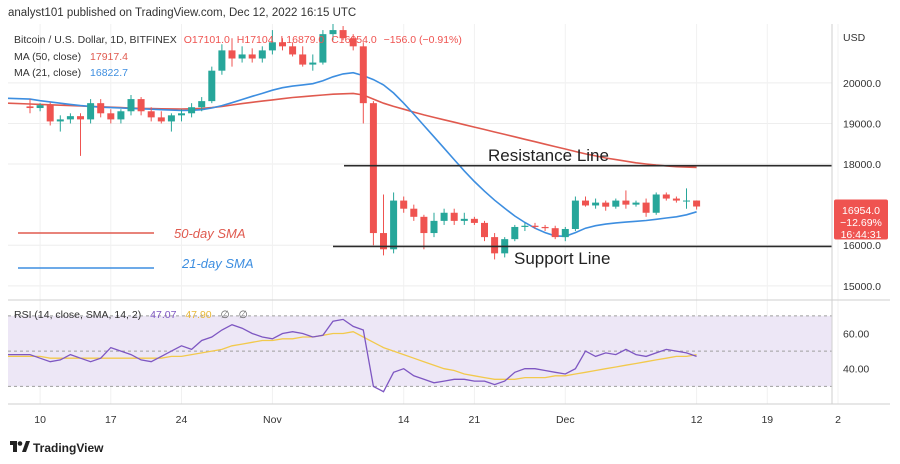 The width and height of the screenshot is (900, 464). What do you see at coordinates (475, 420) in the screenshot?
I see `time-tick-label: 21` at bounding box center [475, 420].